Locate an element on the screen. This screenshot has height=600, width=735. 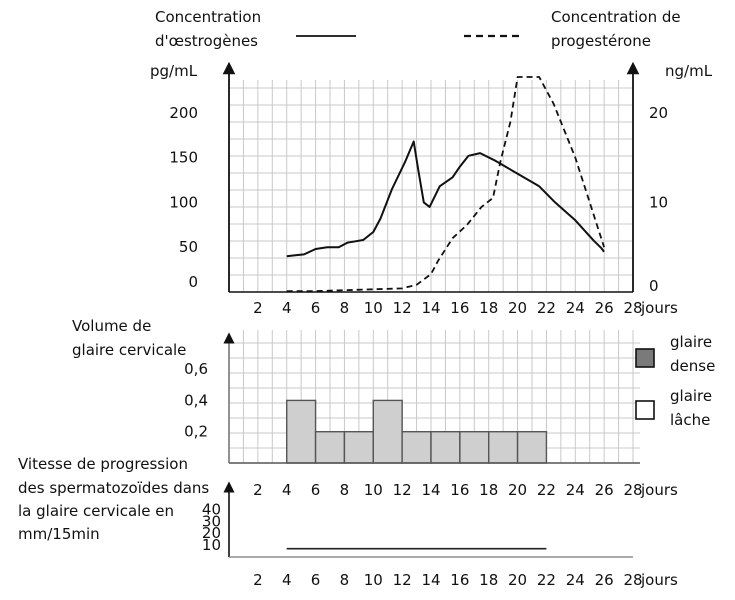
dense-legend-label-1: glaire is located at coordinates (691, 342).